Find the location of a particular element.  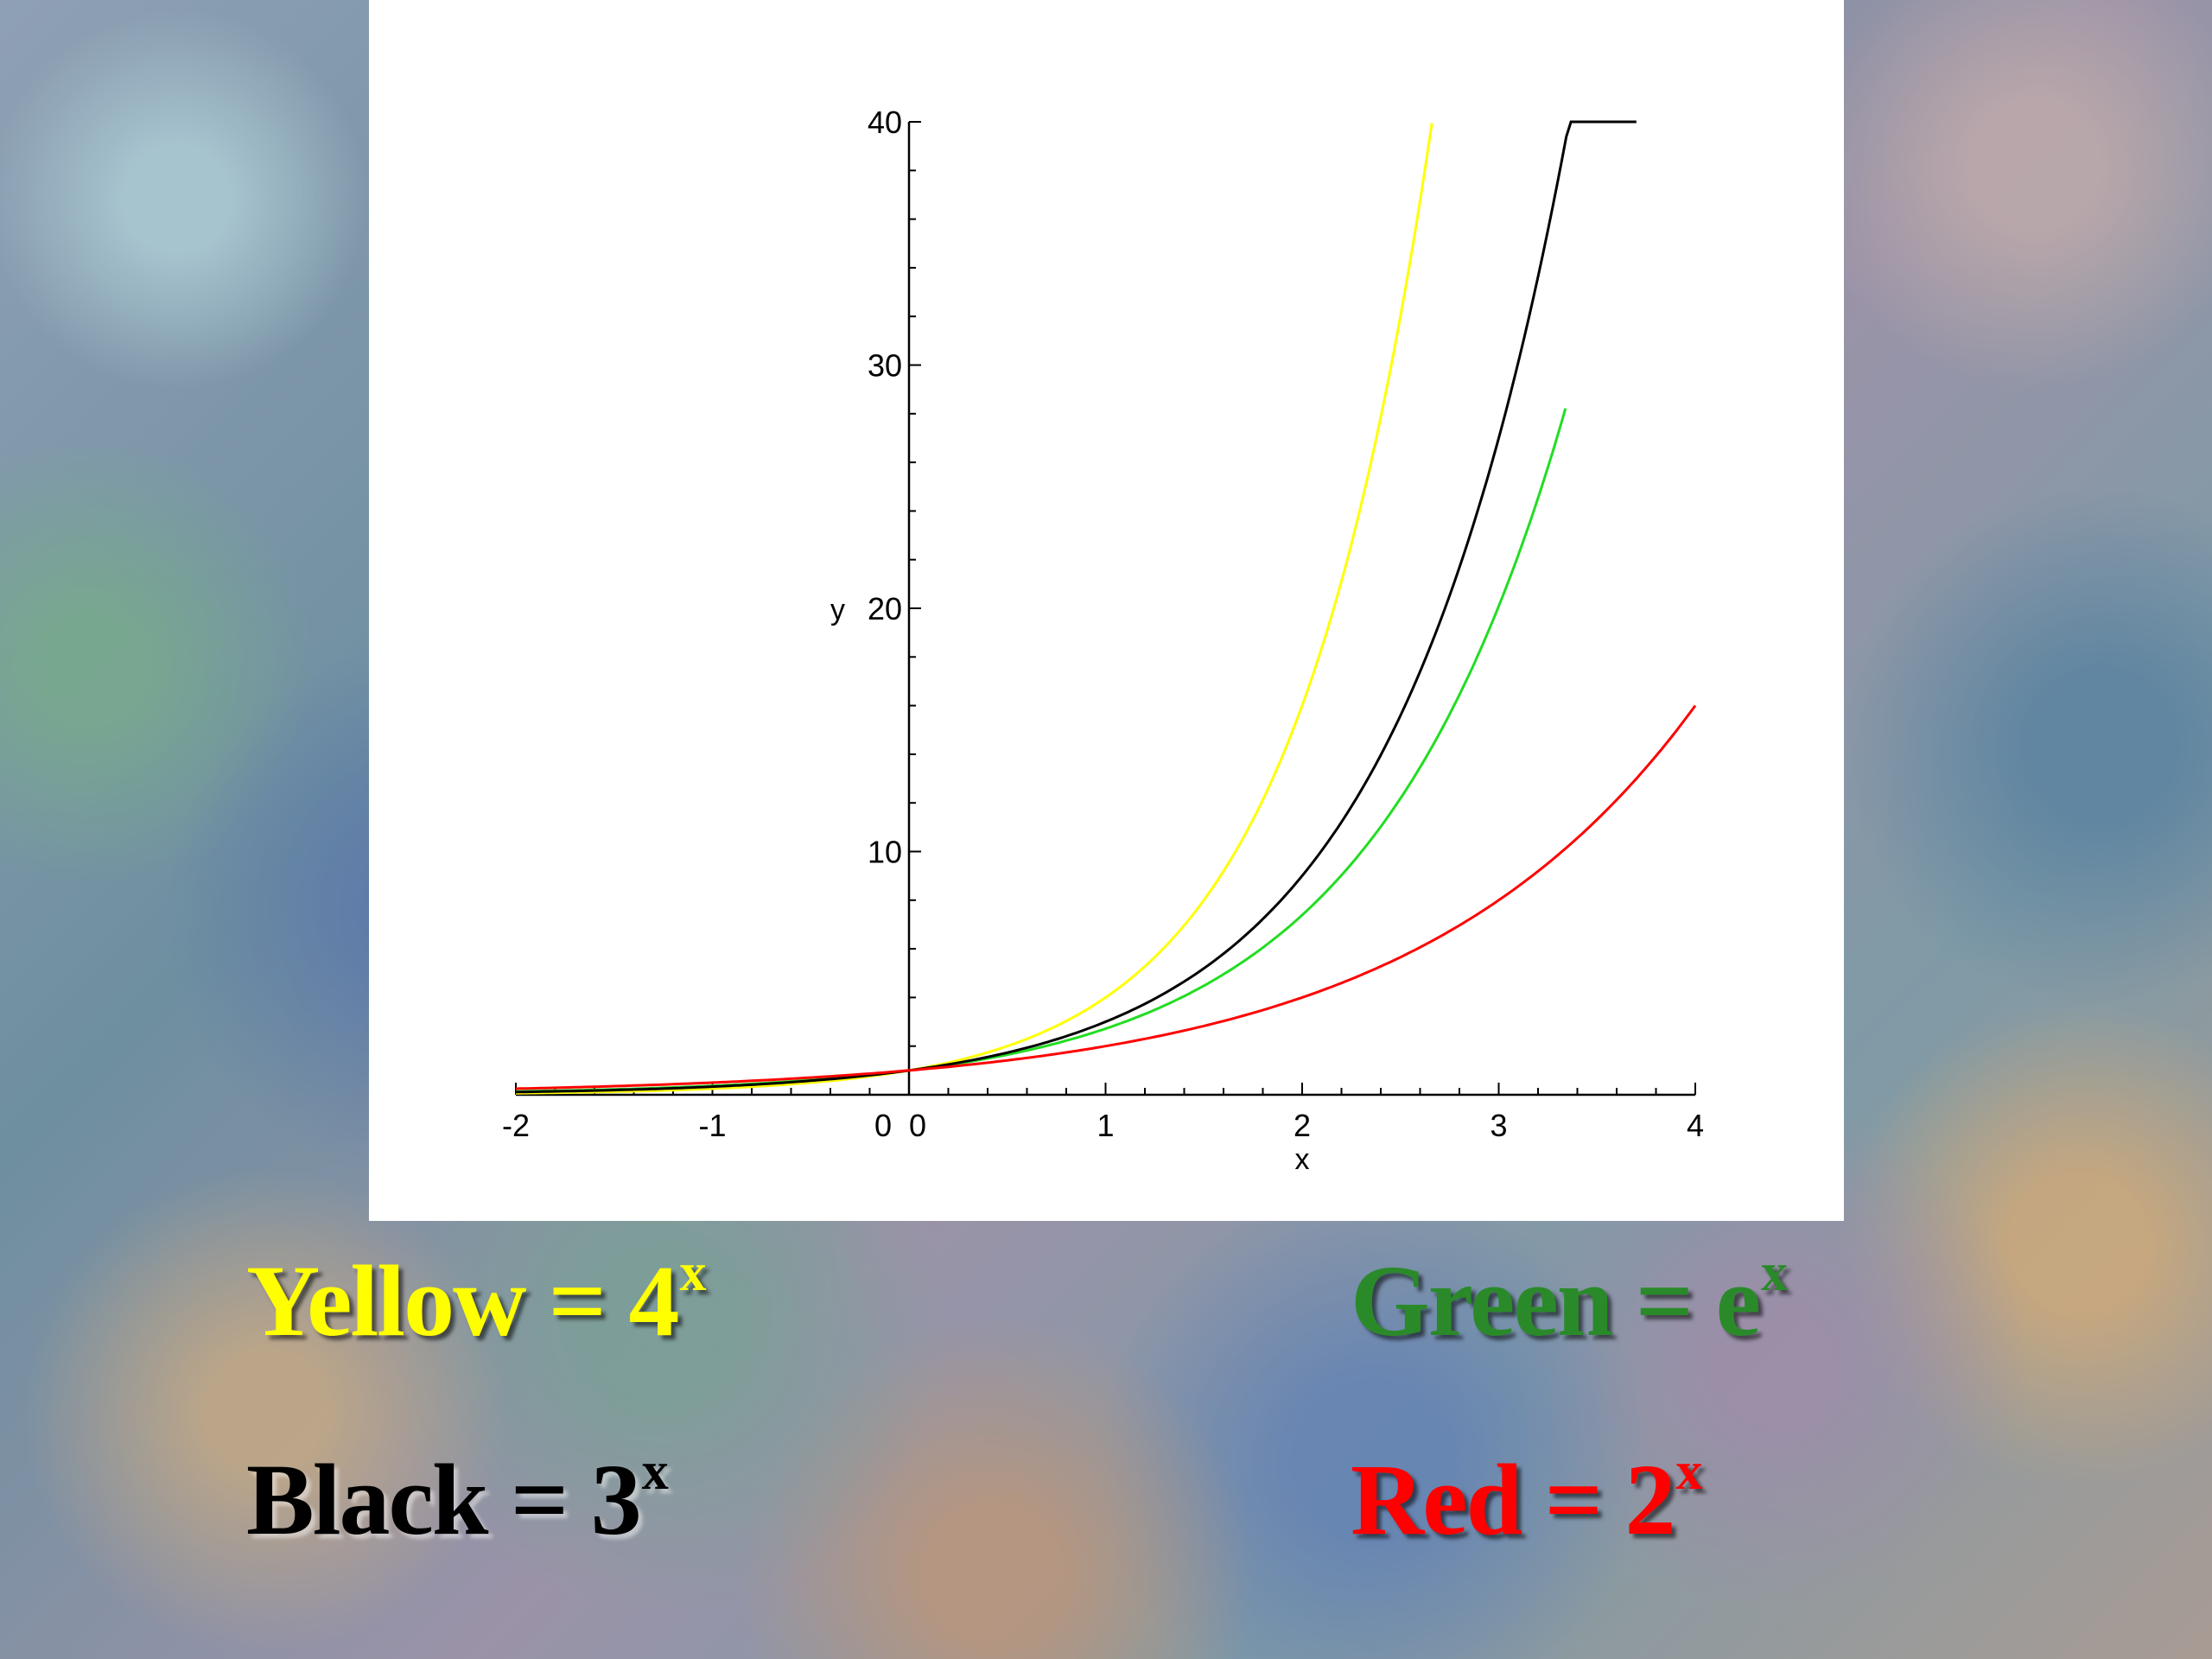

legend-yellow-text: Yellow = 4 is located at coordinates (463, 1300).